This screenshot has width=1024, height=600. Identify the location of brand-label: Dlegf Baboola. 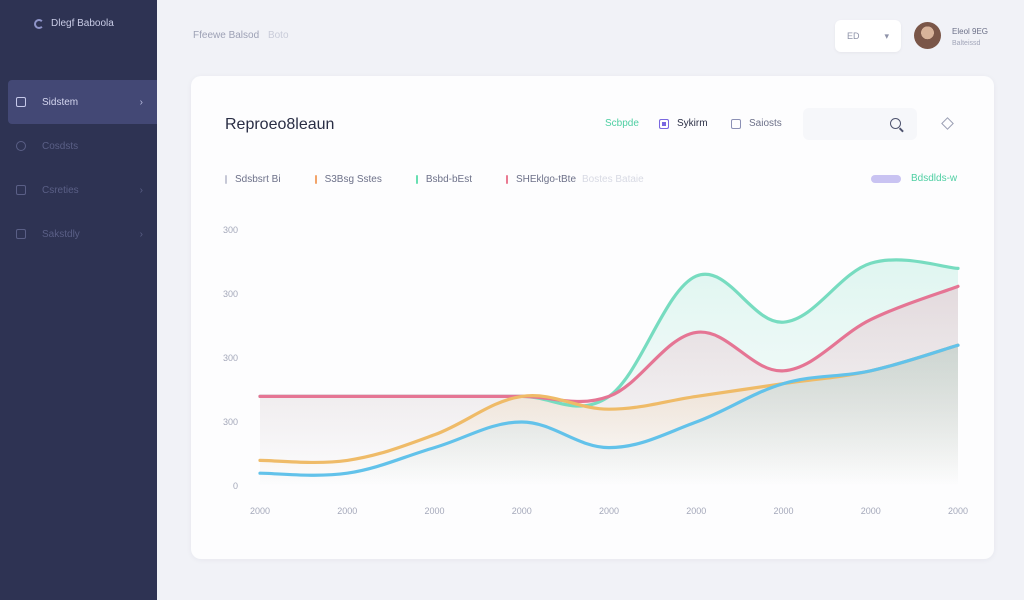
(82, 23).